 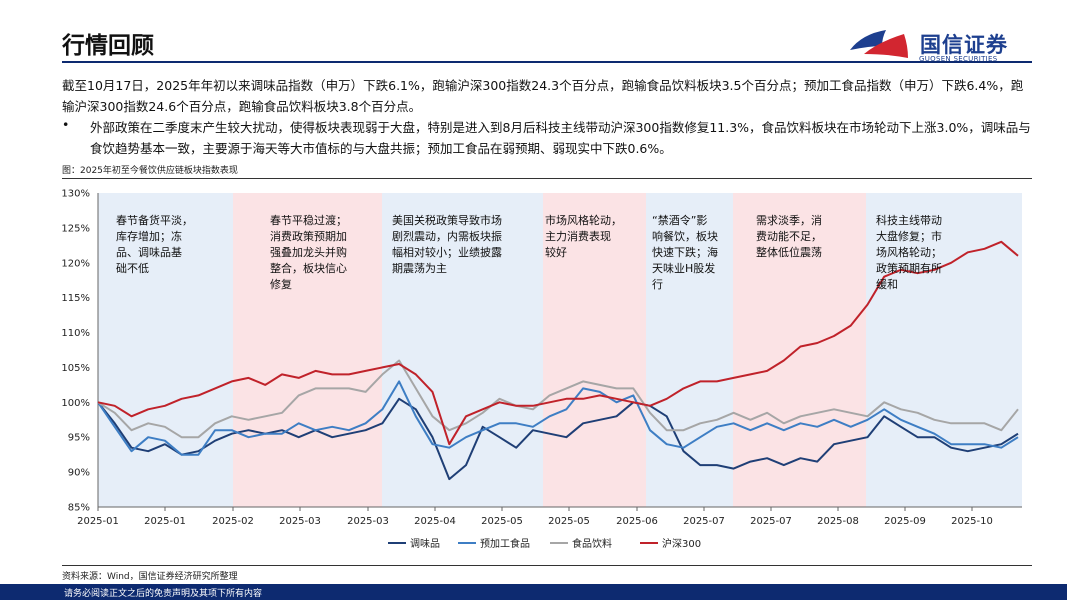 What do you see at coordinates (556, 252) in the screenshot?
I see `phase-annotation-line: 较好` at bounding box center [556, 252].